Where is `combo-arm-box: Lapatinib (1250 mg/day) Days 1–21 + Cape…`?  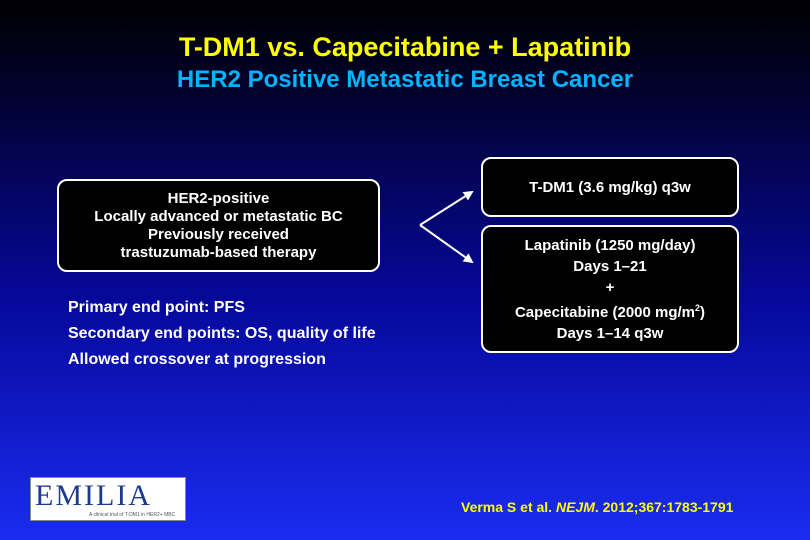
combo-arm-box: Lapatinib (1250 mg/day) Days 1–21 + Cape… is located at coordinates (610, 289).